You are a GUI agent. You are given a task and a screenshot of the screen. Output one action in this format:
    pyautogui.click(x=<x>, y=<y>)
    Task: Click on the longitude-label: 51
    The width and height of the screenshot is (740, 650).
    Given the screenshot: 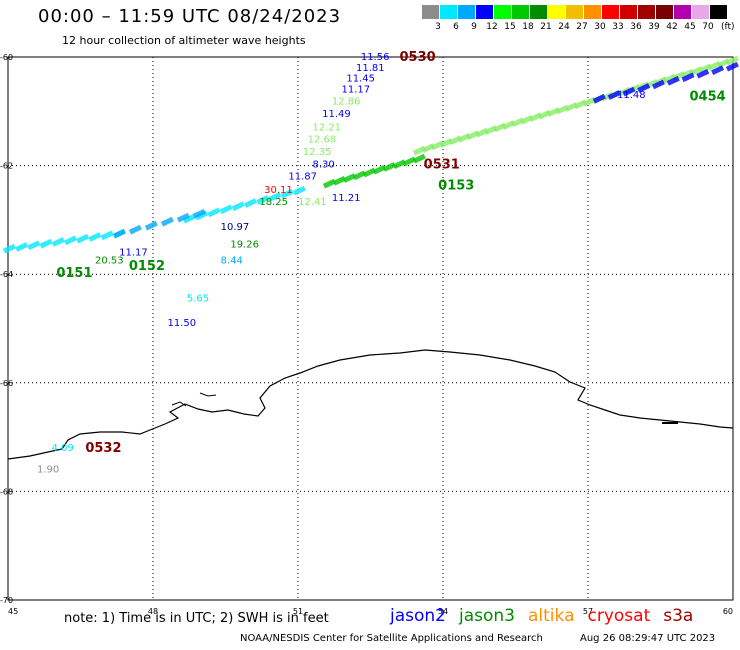 What is the action you would take?
    pyautogui.click(x=298, y=611)
    